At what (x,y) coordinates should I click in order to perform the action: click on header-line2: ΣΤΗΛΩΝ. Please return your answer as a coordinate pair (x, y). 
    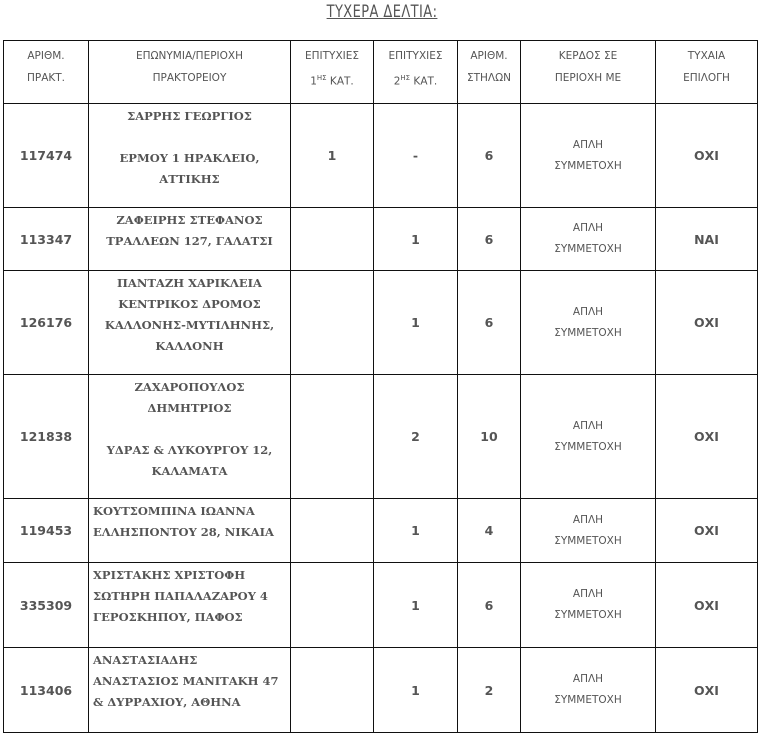
    Looking at the image, I should click on (489, 78).